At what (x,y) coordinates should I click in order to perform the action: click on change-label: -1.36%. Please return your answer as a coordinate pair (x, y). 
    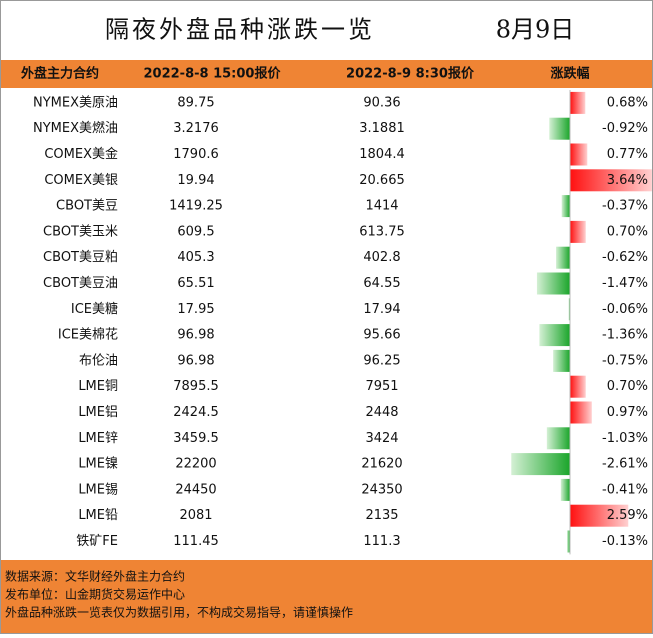
    Looking at the image, I should click on (625, 335).